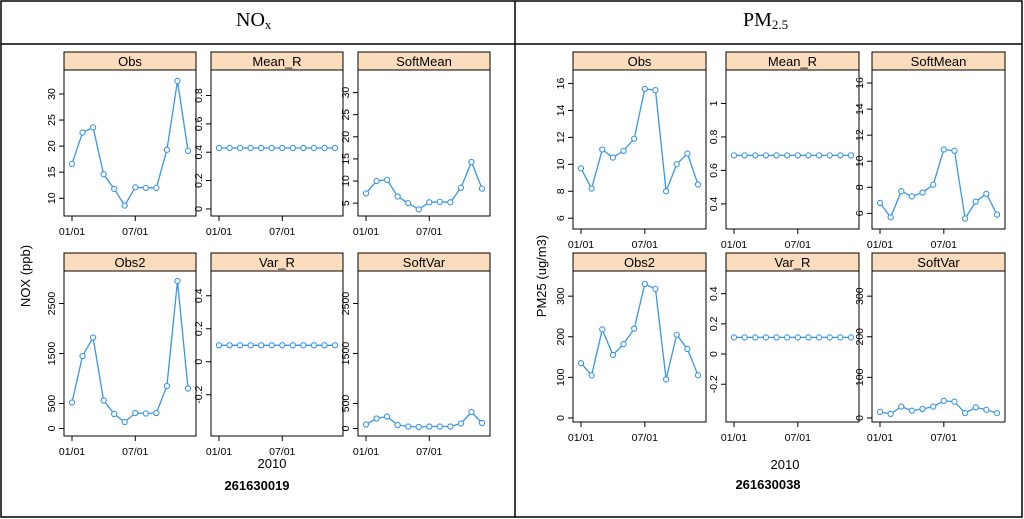  Describe the element at coordinates (938, 262) in the screenshot. I see `strip-title: SoftVar` at that location.